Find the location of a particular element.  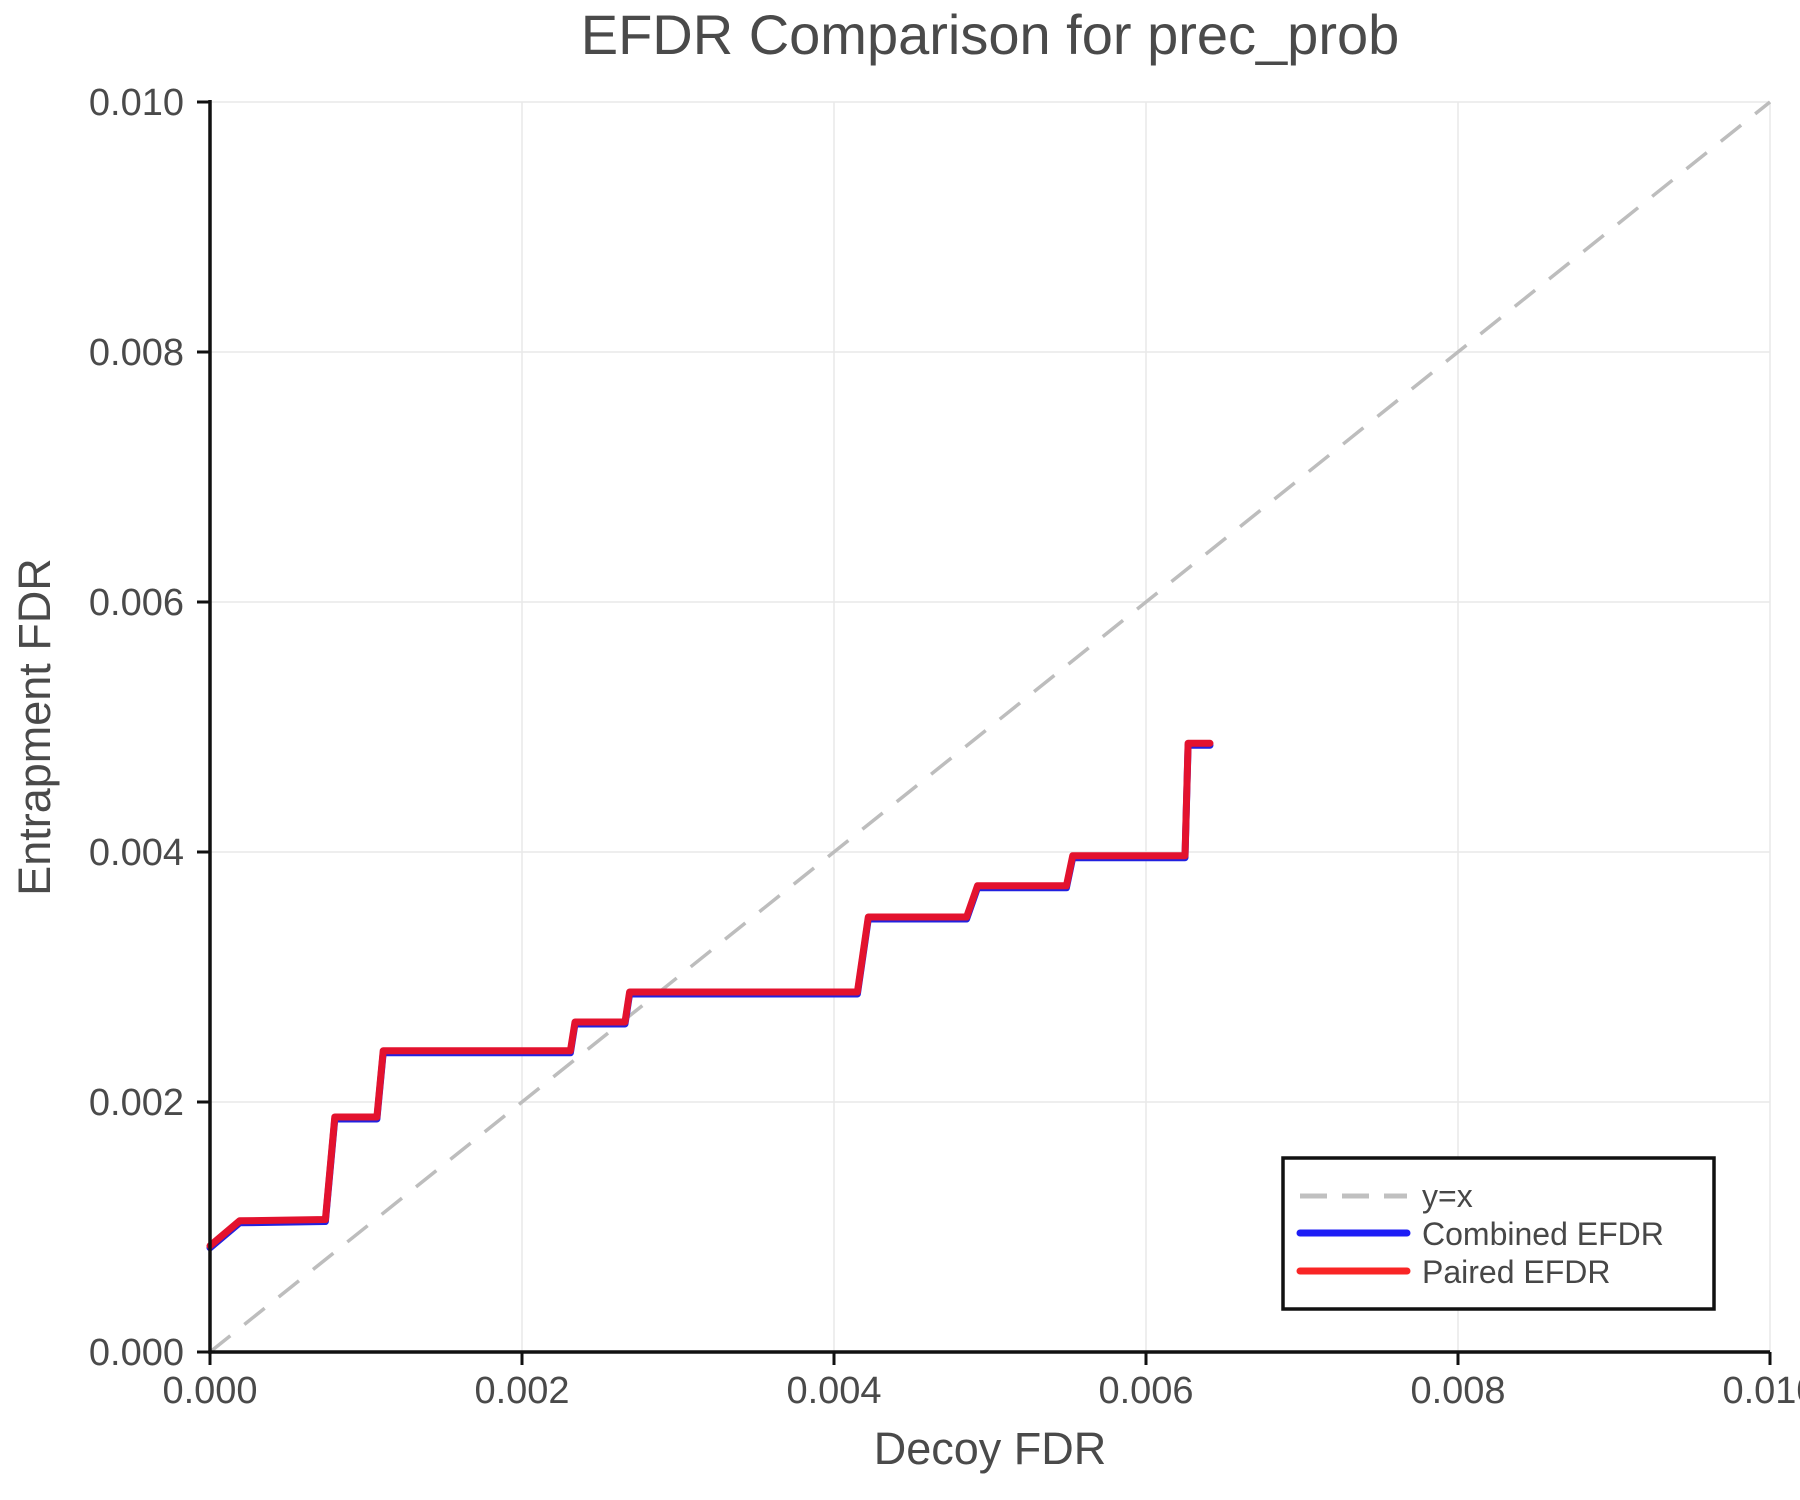

legend-label-combined-efdr: Combined EFDR is located at coordinates (1543, 1234).